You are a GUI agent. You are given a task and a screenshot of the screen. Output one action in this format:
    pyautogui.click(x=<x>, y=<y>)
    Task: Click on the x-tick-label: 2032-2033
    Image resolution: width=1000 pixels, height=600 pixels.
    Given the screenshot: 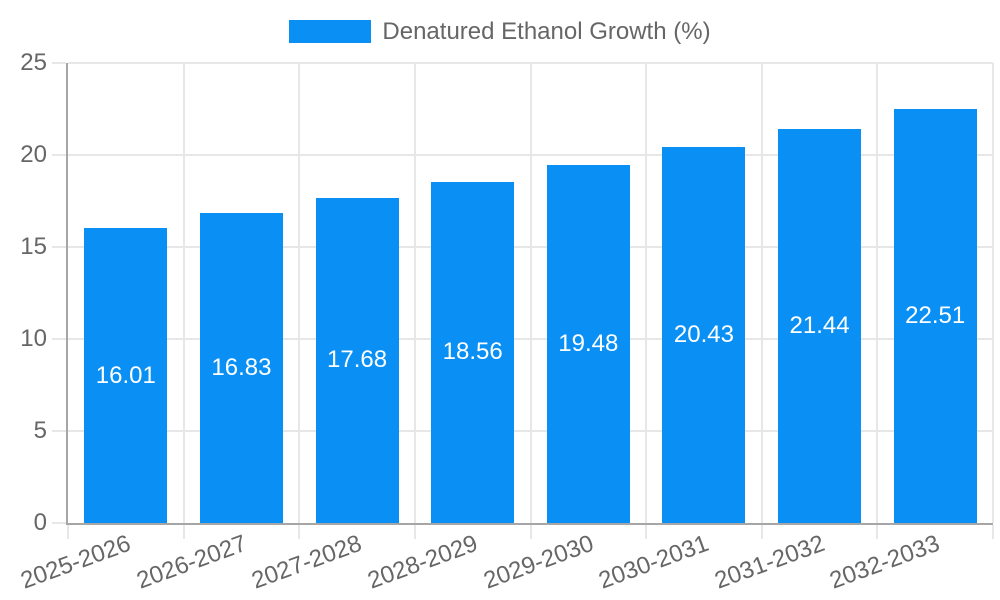 What is the action you would take?
    pyautogui.click(x=885, y=562)
    